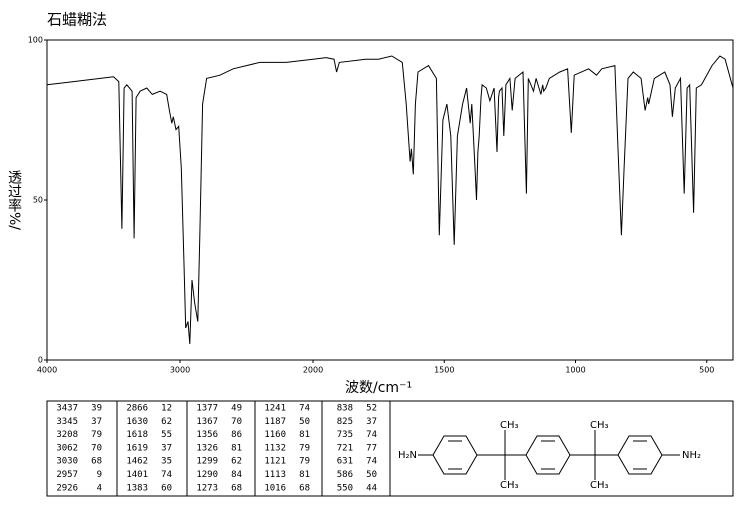 This screenshot has height=510, width=738. I want to click on peak-wavenumber: 1356, so click(207, 435).